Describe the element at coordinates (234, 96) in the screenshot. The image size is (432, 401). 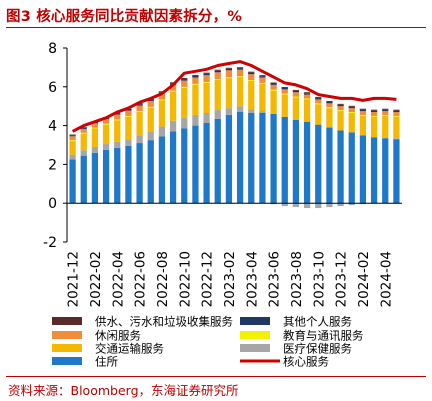
I see `core-services-line` at that location.